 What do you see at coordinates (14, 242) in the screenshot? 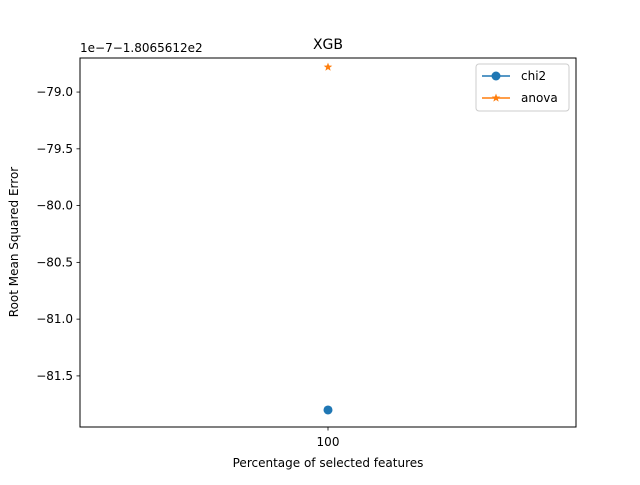
I see `y-axis-label: Root Mean Squared Error` at bounding box center [14, 242].